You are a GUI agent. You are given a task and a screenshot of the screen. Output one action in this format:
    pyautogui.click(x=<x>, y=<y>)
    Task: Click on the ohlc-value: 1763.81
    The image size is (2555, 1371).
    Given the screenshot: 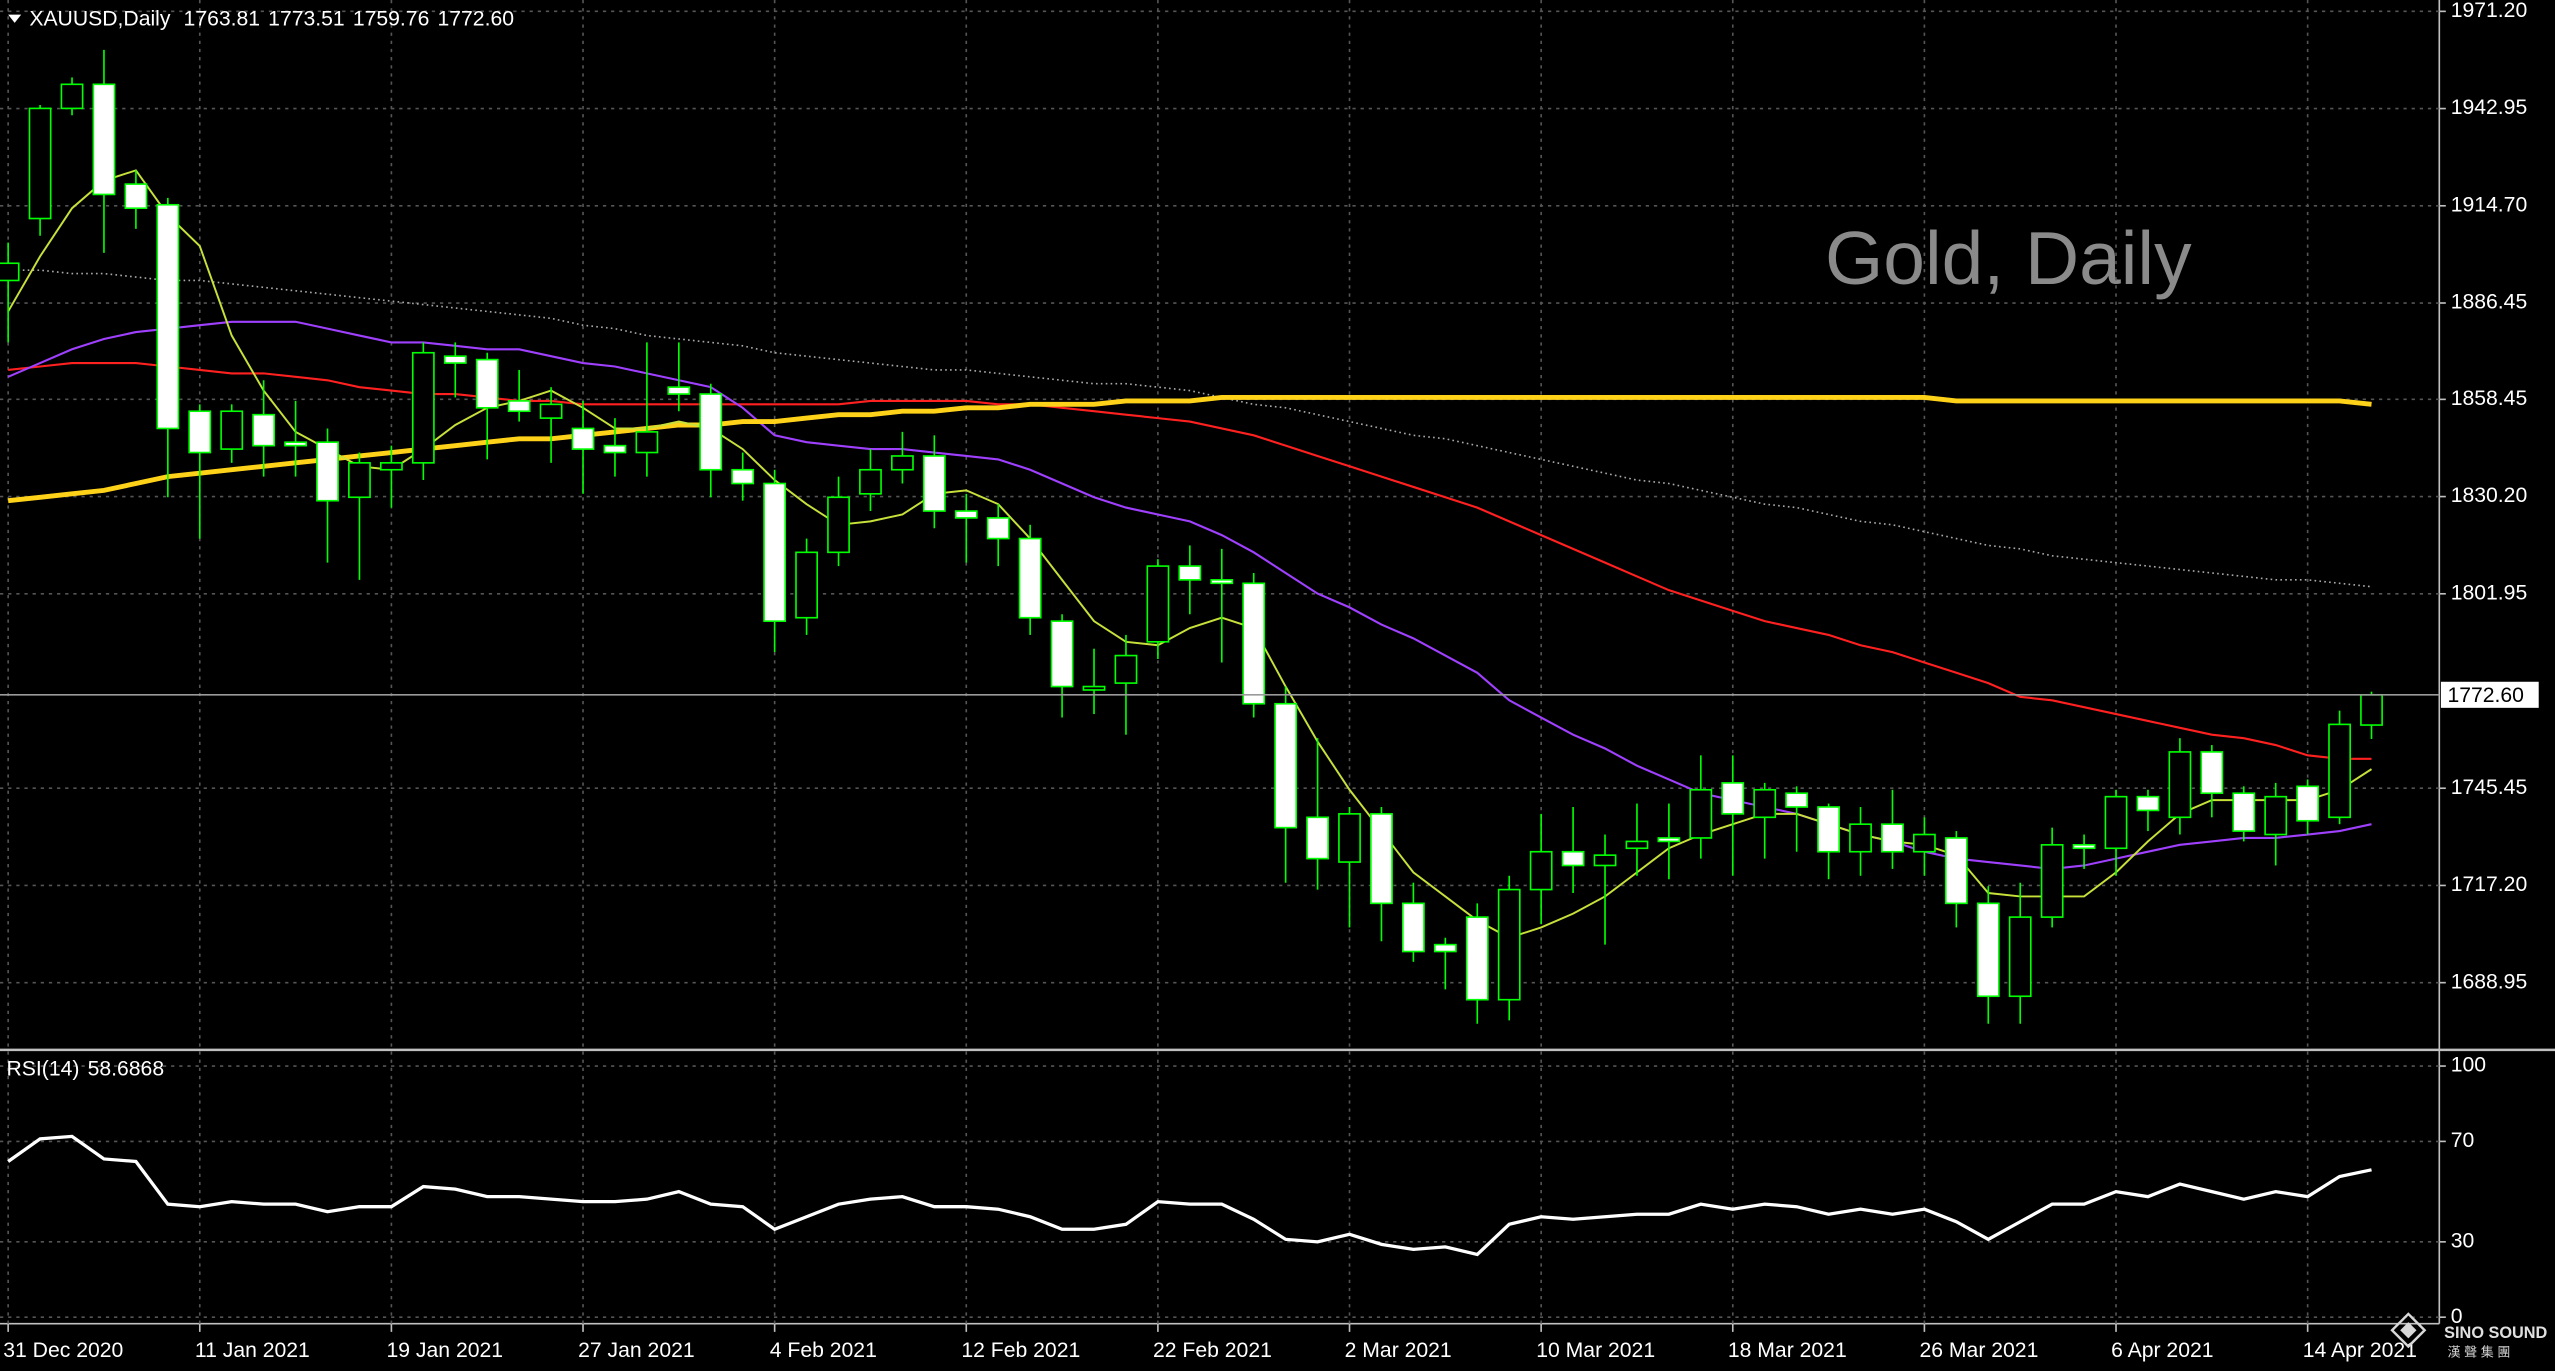 What is the action you would take?
    pyautogui.click(x=222, y=18)
    